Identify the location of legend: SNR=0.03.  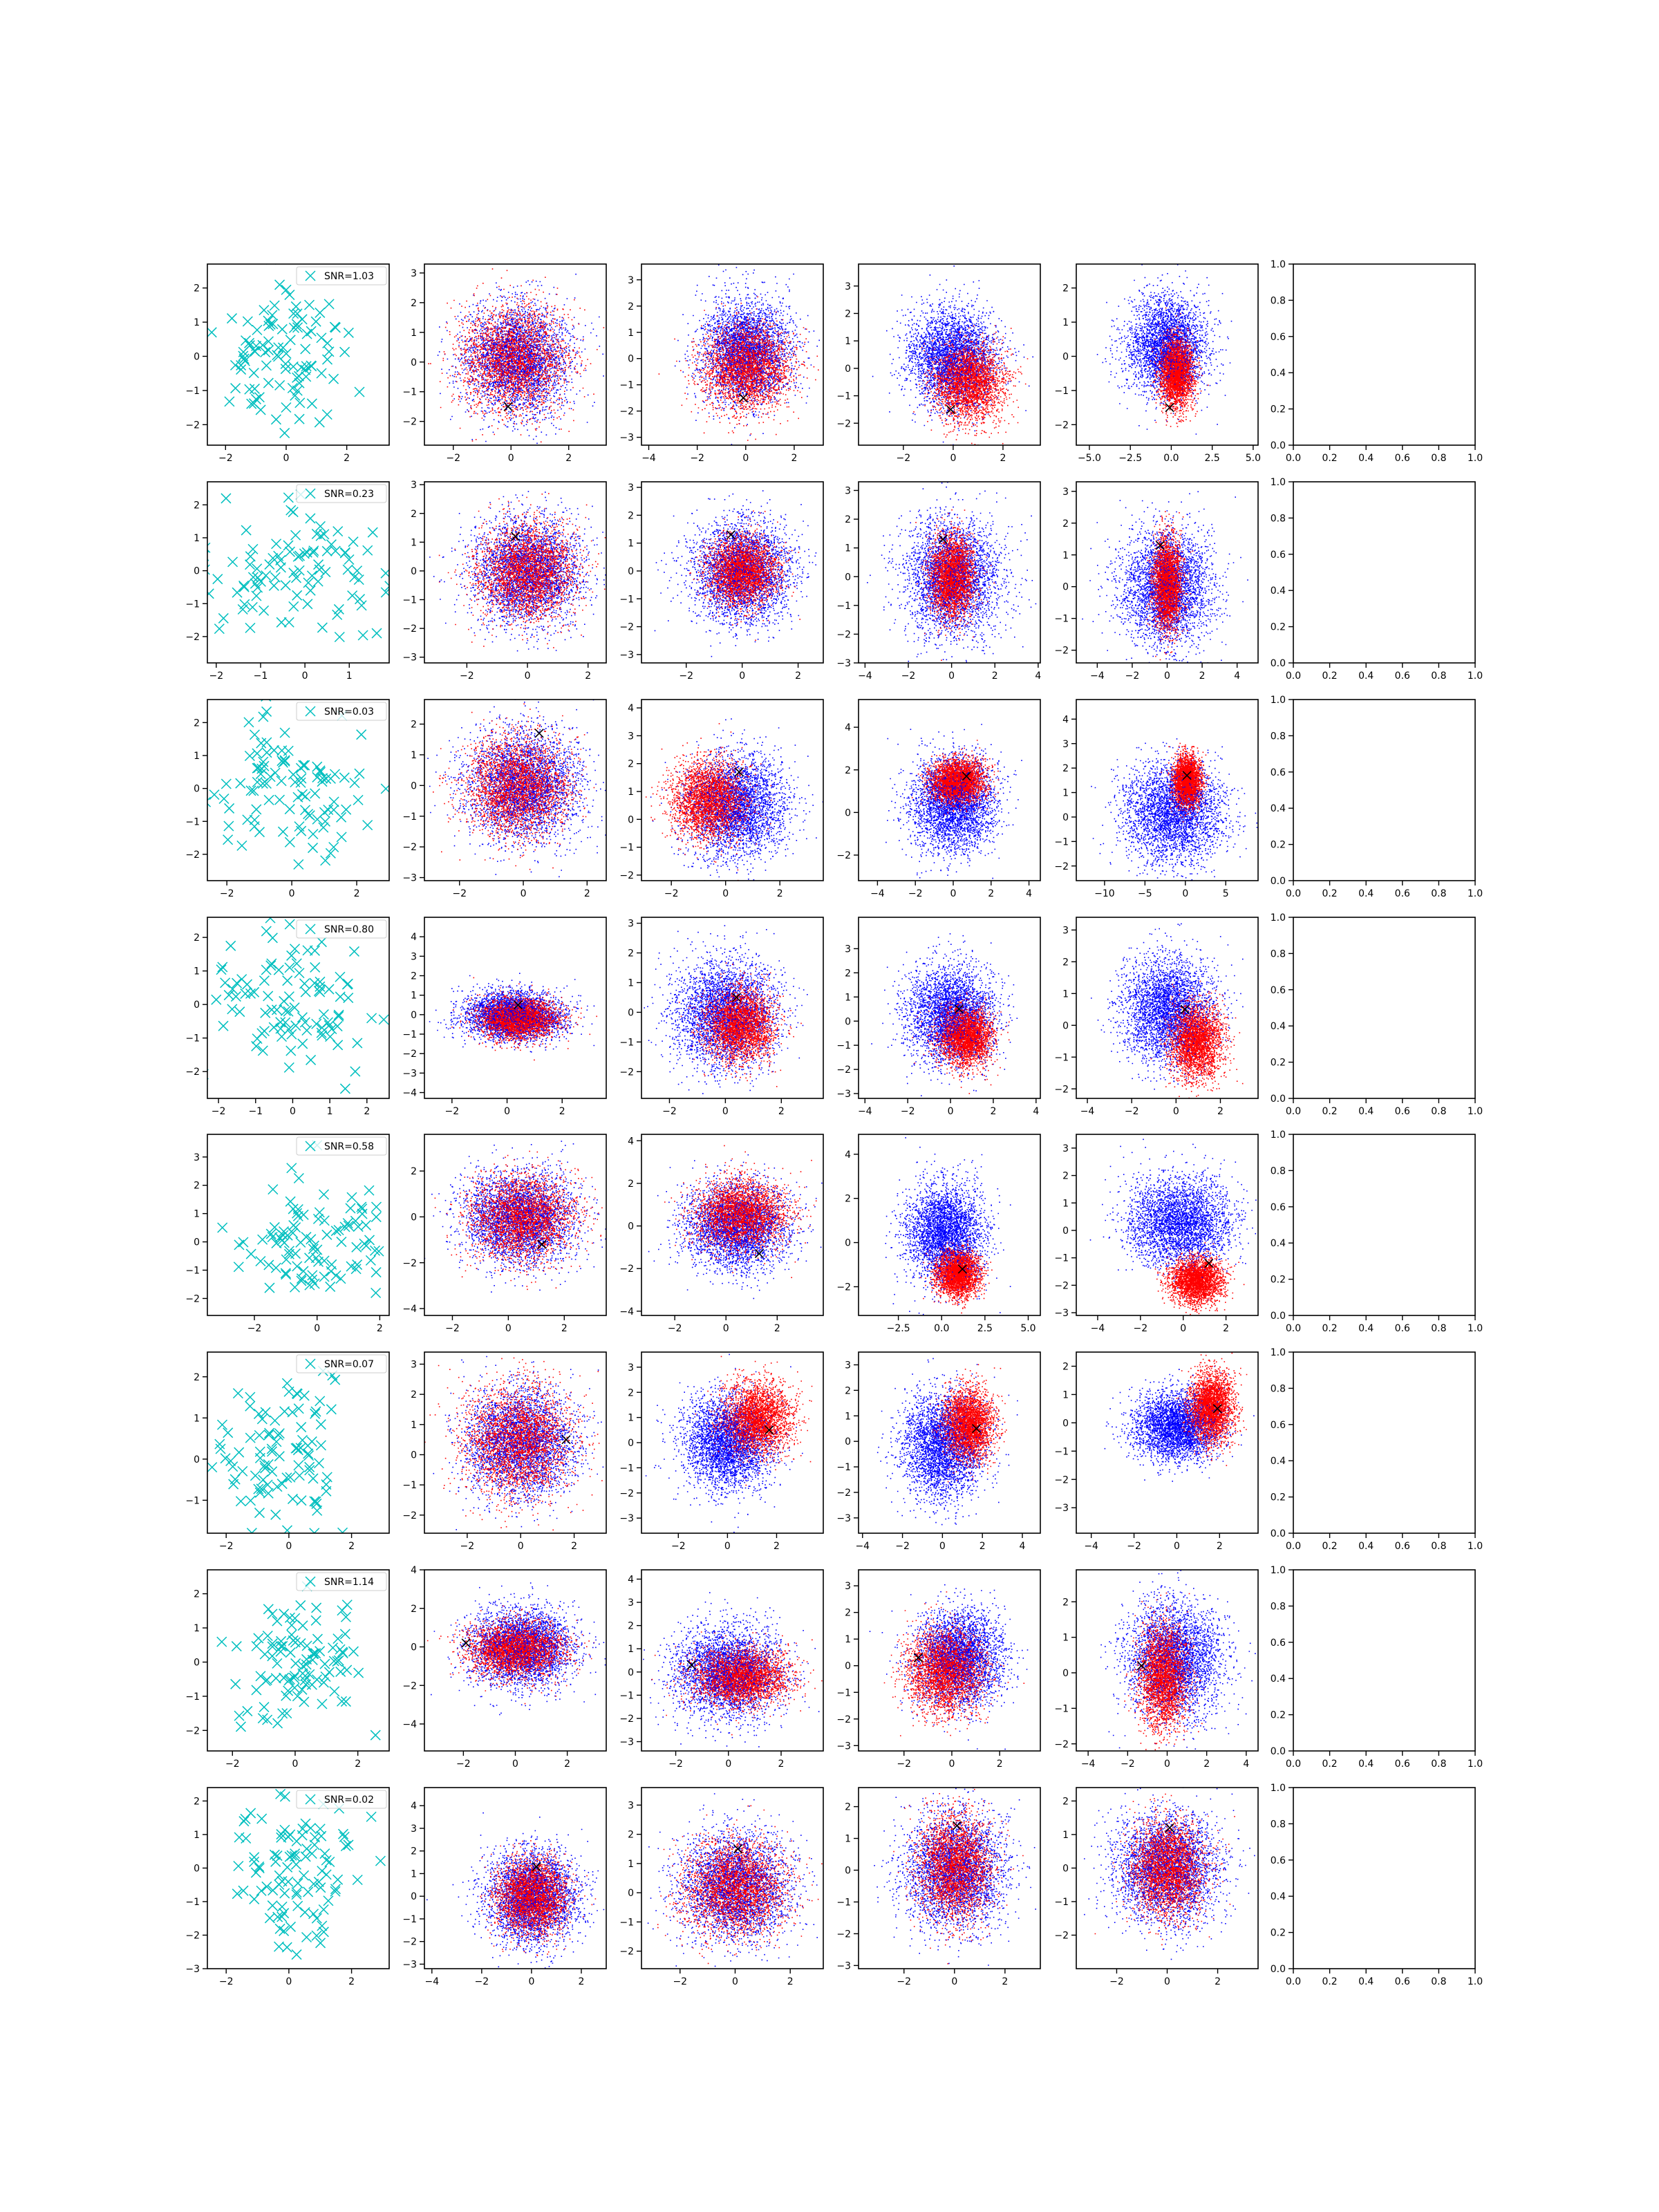
(341, 711).